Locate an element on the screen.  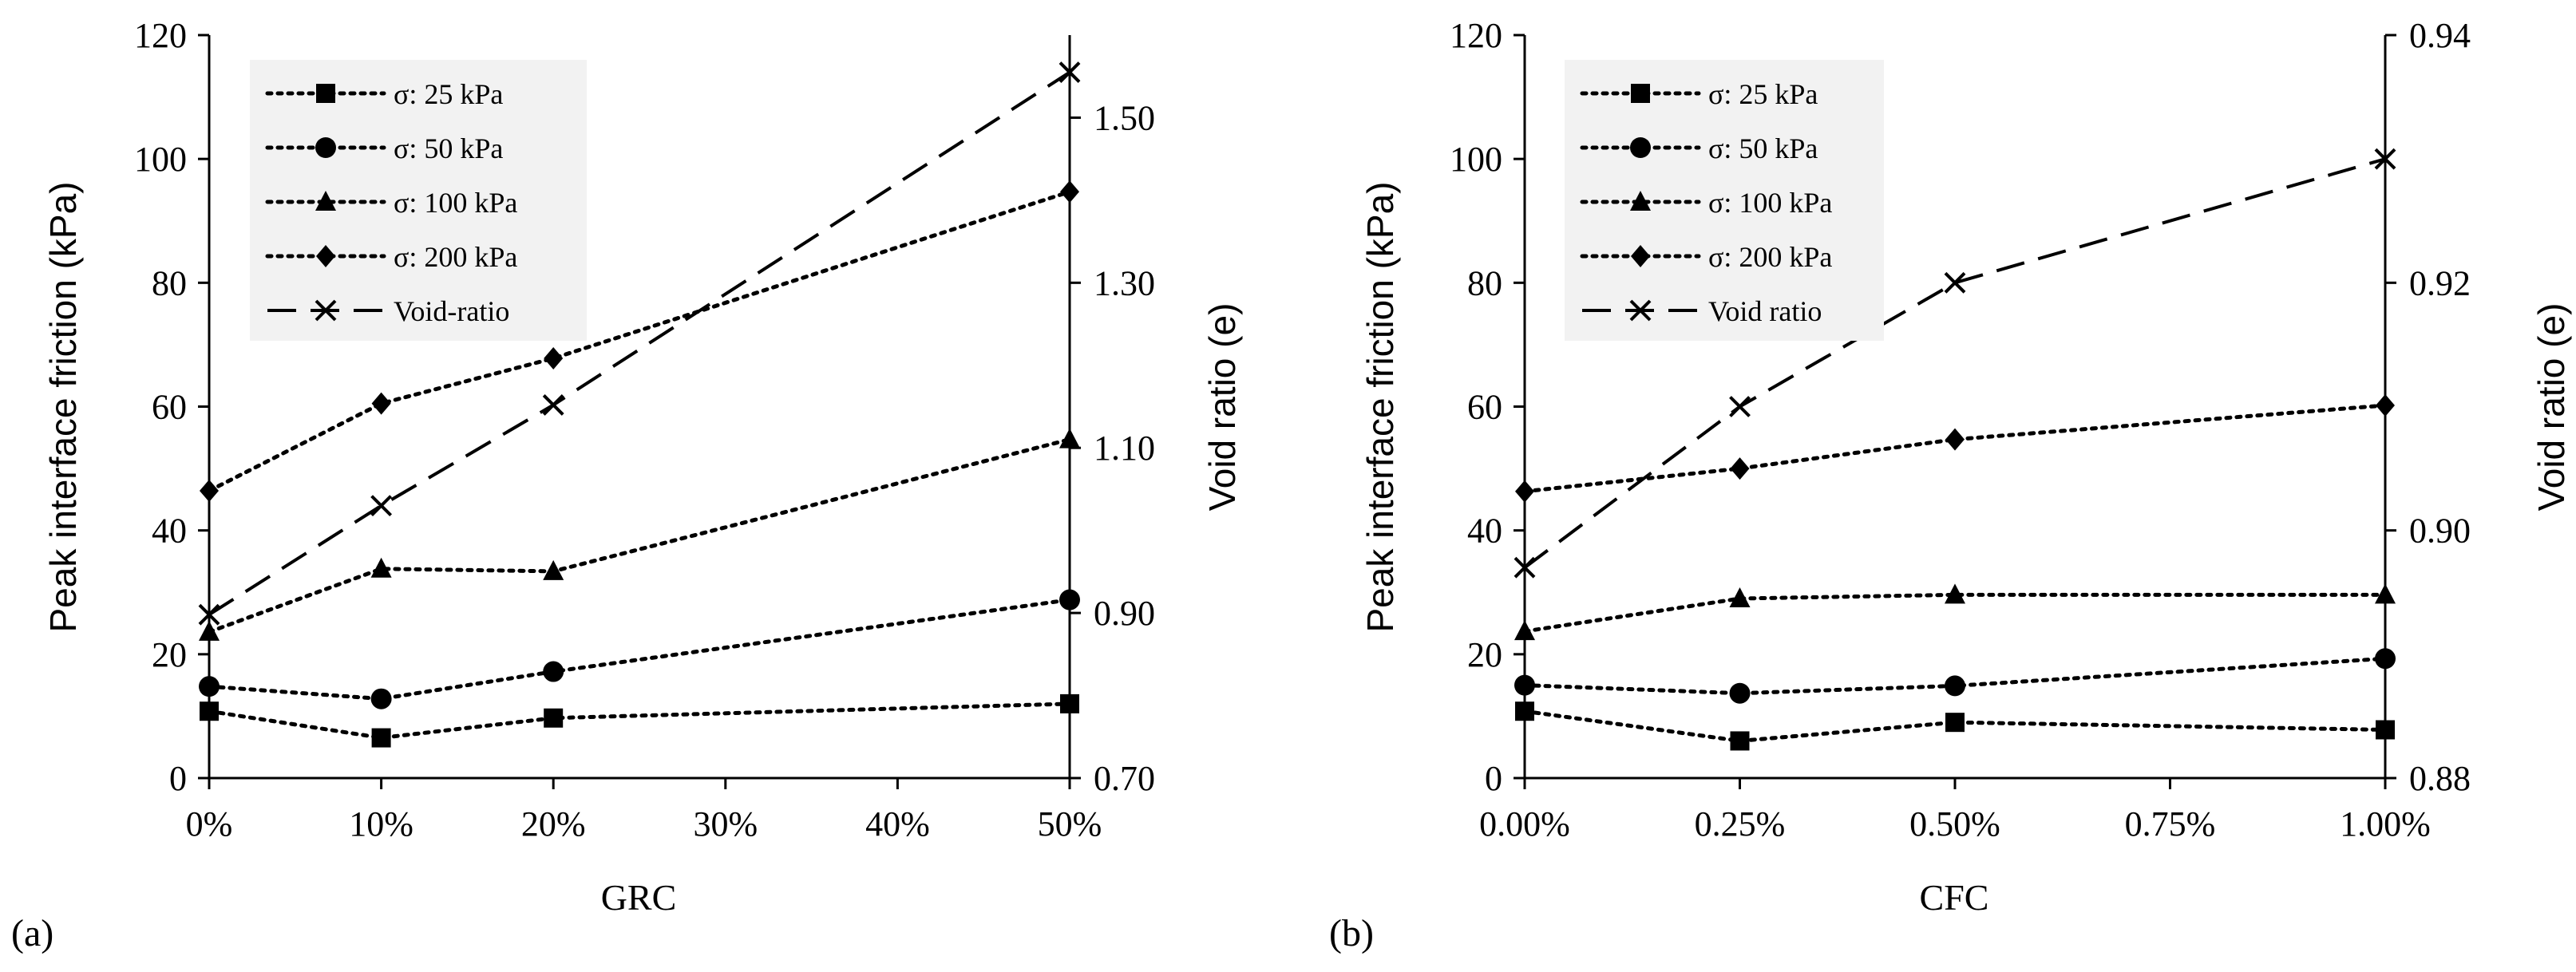
y2-tick-label: 0.70 is located at coordinates (1125, 779).